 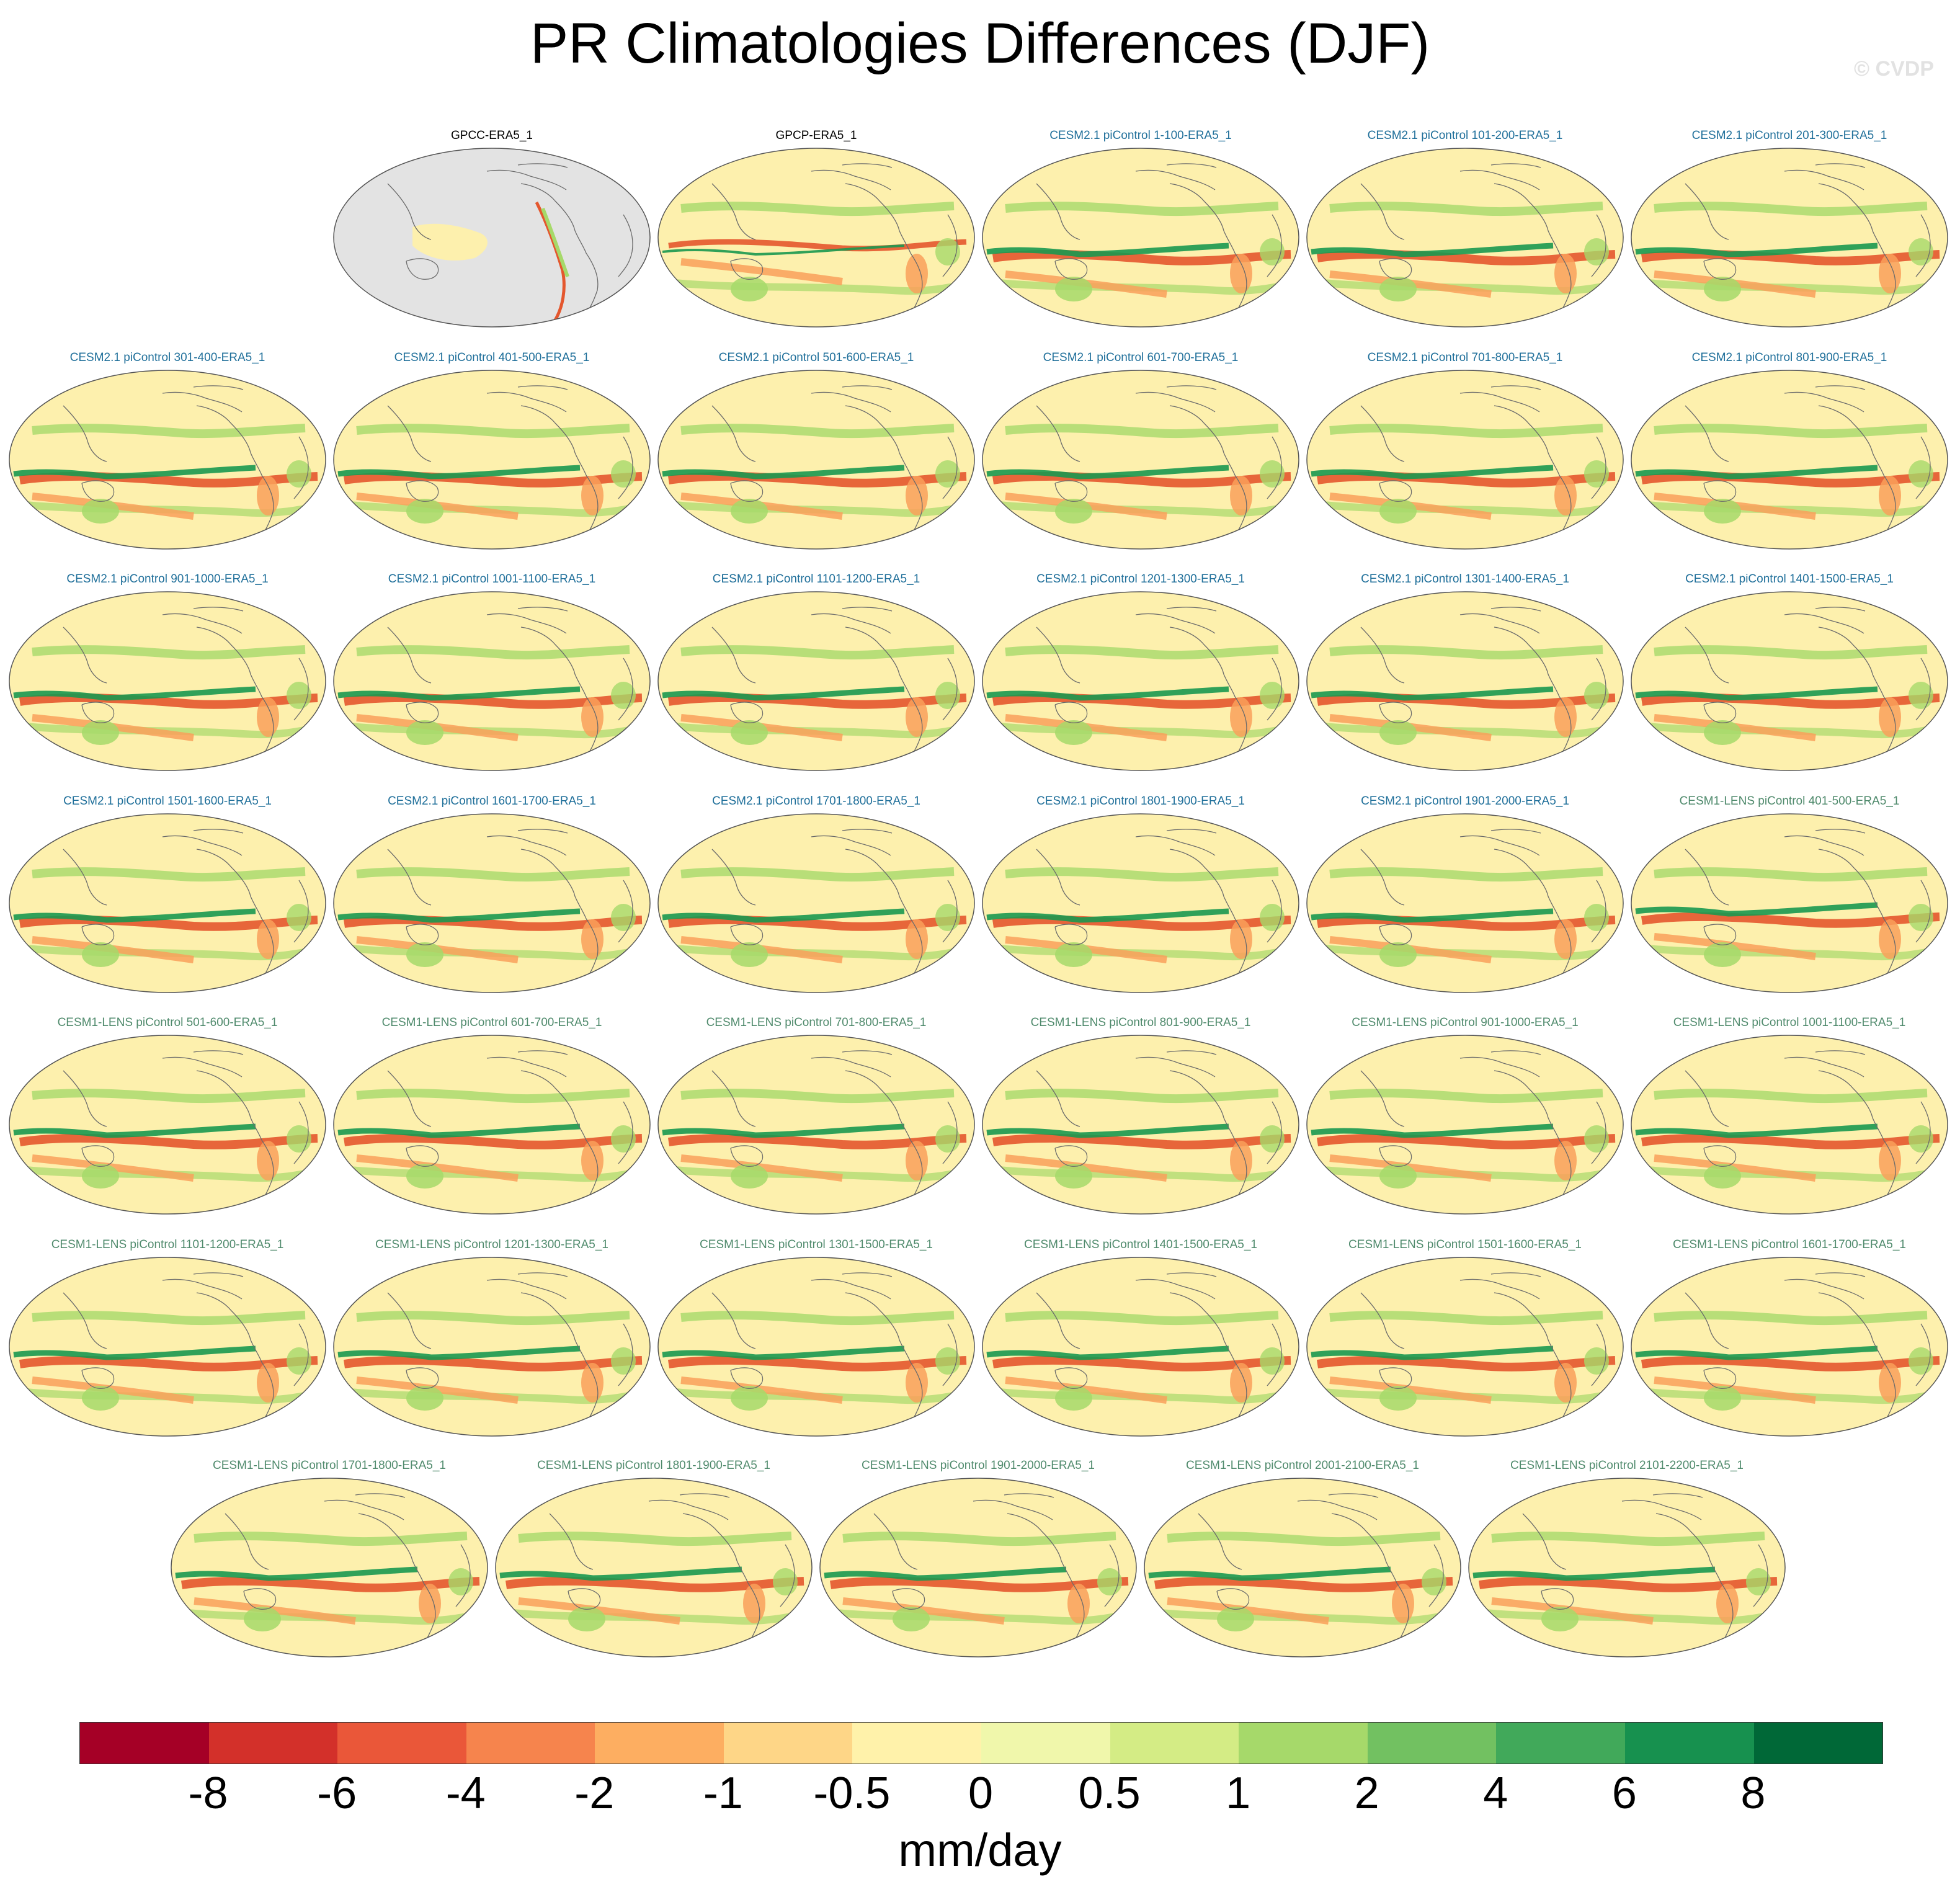 What do you see at coordinates (816, 1338) in the screenshot?
I see `map-panel: CESM1-LENS piControl 1301-1500-ERA5_1` at bounding box center [816, 1338].